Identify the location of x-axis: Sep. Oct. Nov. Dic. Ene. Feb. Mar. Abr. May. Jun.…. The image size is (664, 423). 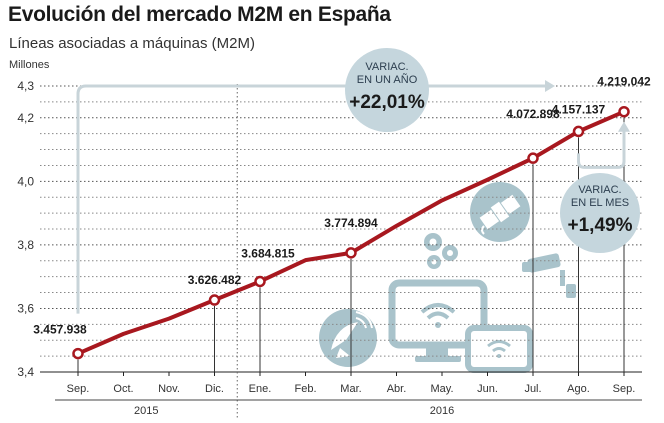
(348, 394).